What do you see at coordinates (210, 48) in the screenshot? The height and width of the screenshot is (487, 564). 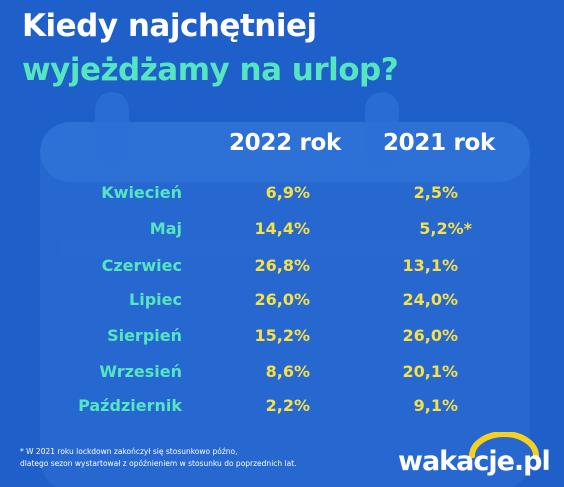 I see `page-title: Kiedy najchętniej wyjeżdżamy na urlop?` at bounding box center [210, 48].